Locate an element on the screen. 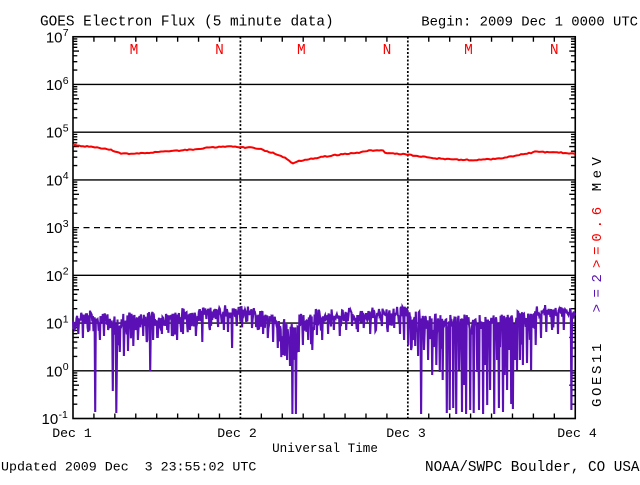 The image size is (640, 485). svg-text: NOAA/SWPC Boulder, CO USA is located at coordinates (532, 468).